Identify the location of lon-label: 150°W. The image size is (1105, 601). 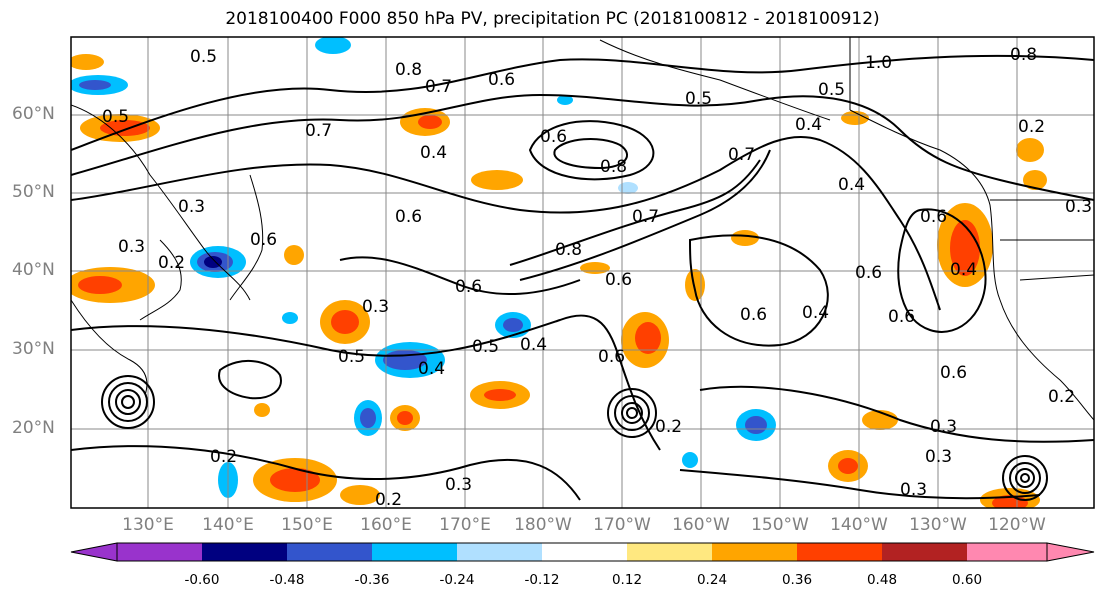
(780, 525).